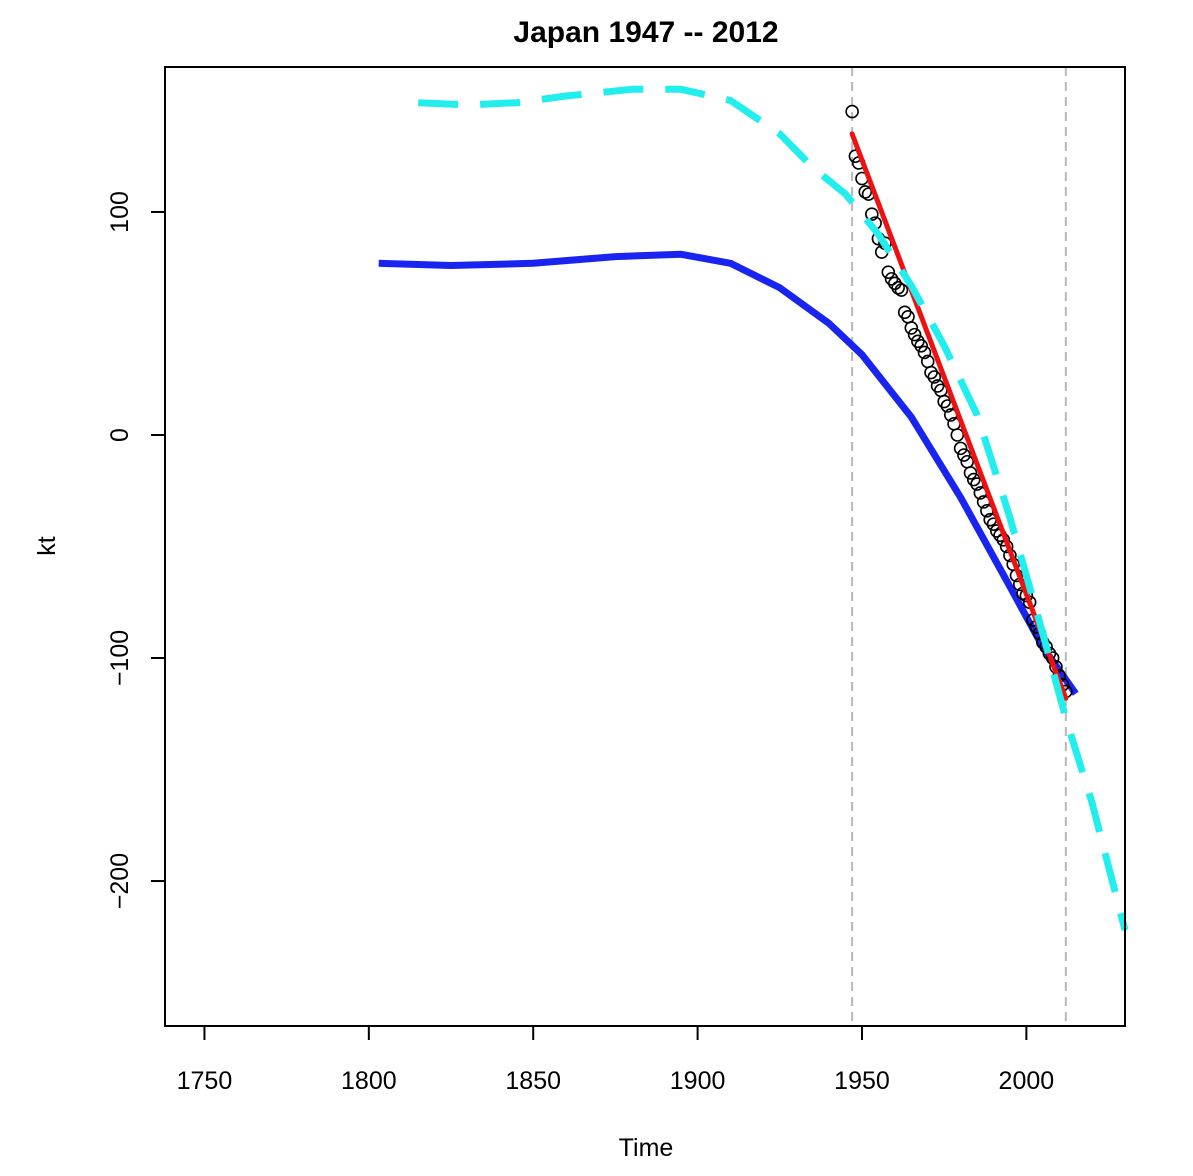 The image size is (1193, 1176). I want to click on y-tick-label: 0, so click(120, 435).